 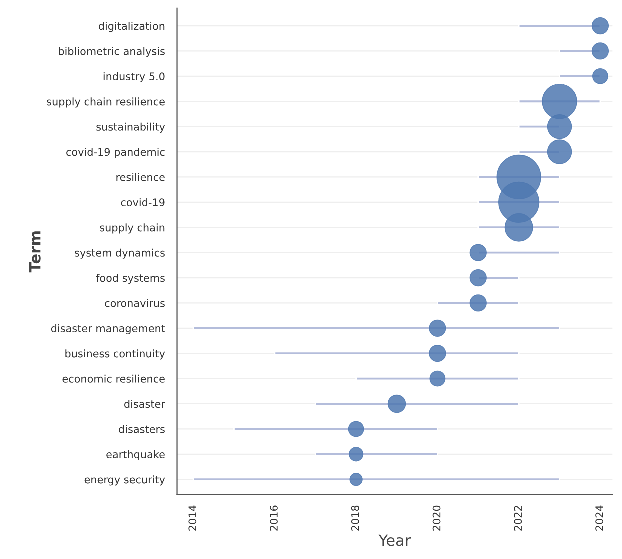 What do you see at coordinates (35, 252) in the screenshot?
I see `y-axis-title: Term` at bounding box center [35, 252].